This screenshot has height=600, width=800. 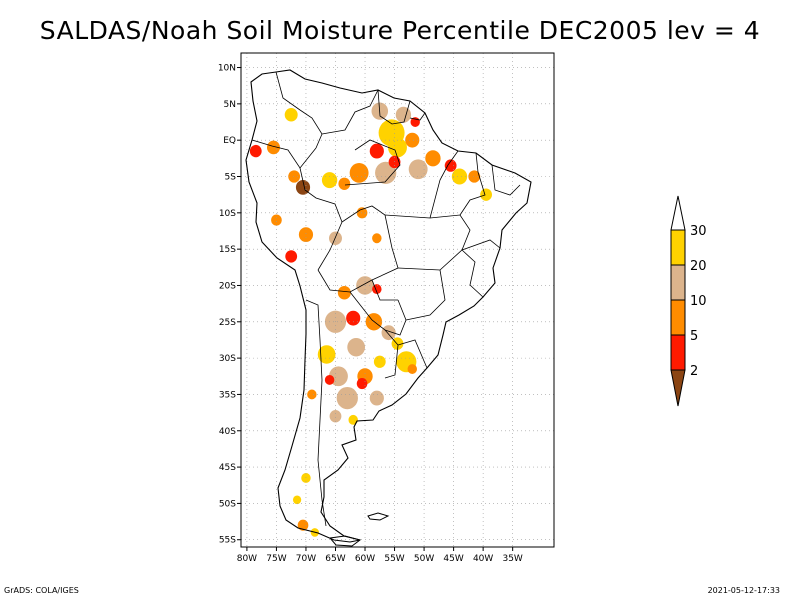 I want to click on y-tick-label: 35S, so click(x=227, y=395).